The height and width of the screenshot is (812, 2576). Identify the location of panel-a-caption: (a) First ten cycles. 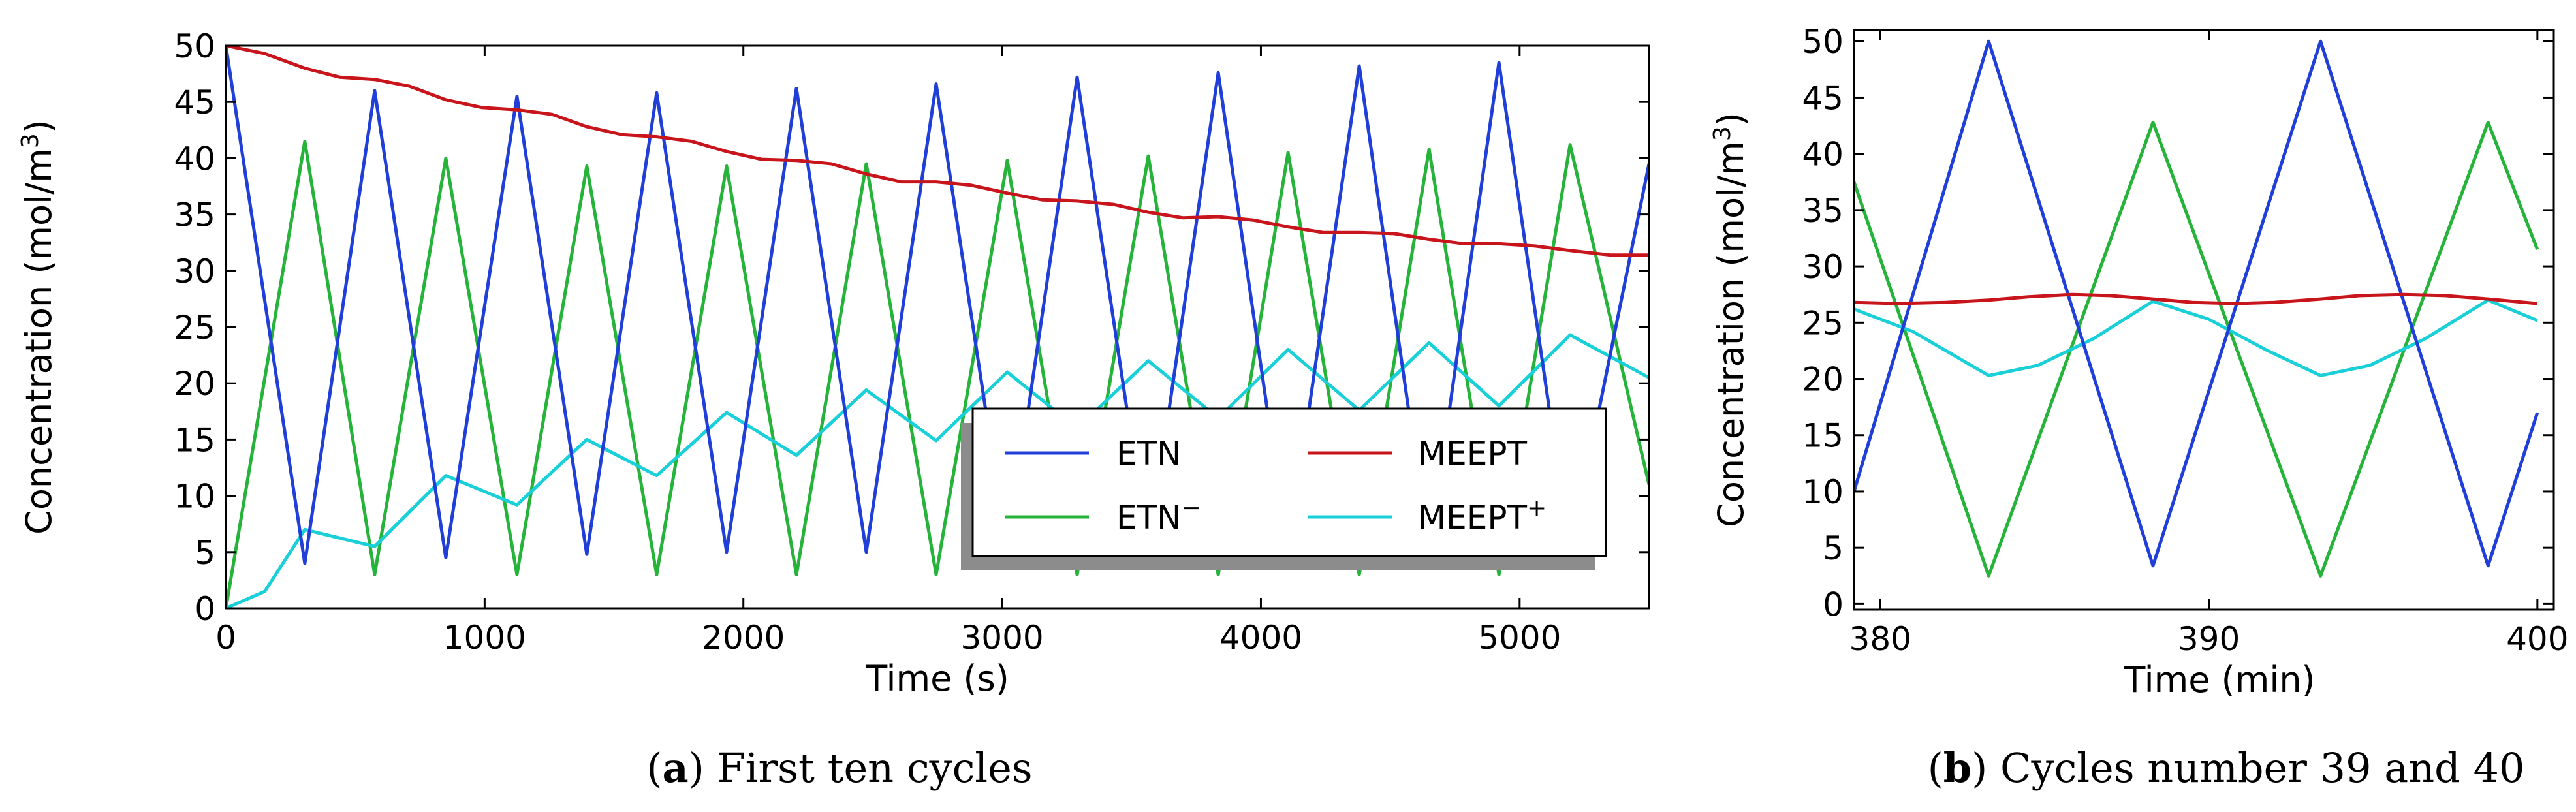
(839, 768).